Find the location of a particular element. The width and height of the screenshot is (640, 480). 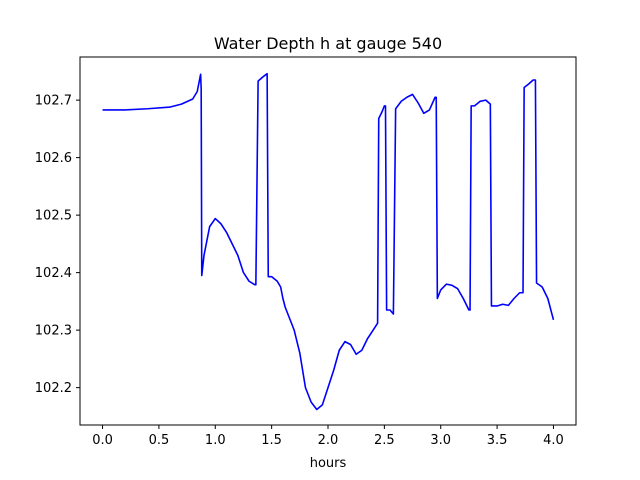

y-tick-label: 102.5 is located at coordinates (53, 216).